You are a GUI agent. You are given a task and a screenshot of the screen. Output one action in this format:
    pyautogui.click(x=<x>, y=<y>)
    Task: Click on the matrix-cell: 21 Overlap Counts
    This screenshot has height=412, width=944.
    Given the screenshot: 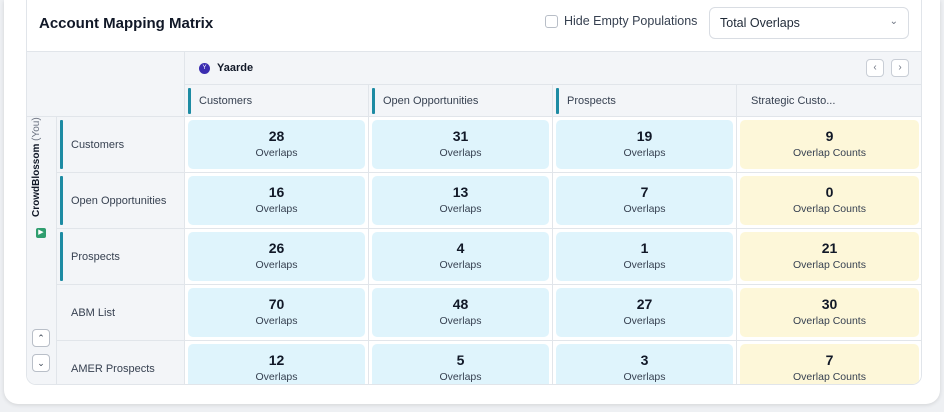 What is the action you would take?
    pyautogui.click(x=829, y=256)
    